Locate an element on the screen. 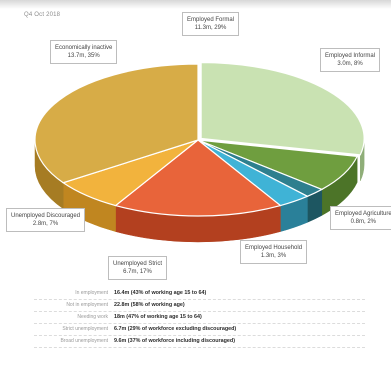 The image size is (391, 380). callout-label: Employed Formal is located at coordinates (211, 20).